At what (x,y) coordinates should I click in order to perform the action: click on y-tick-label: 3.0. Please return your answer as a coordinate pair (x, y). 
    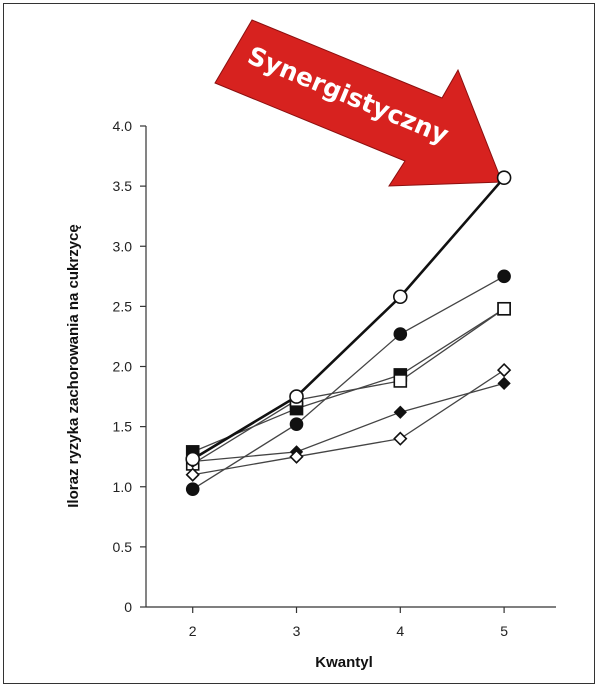
    Looking at the image, I should click on (123, 246).